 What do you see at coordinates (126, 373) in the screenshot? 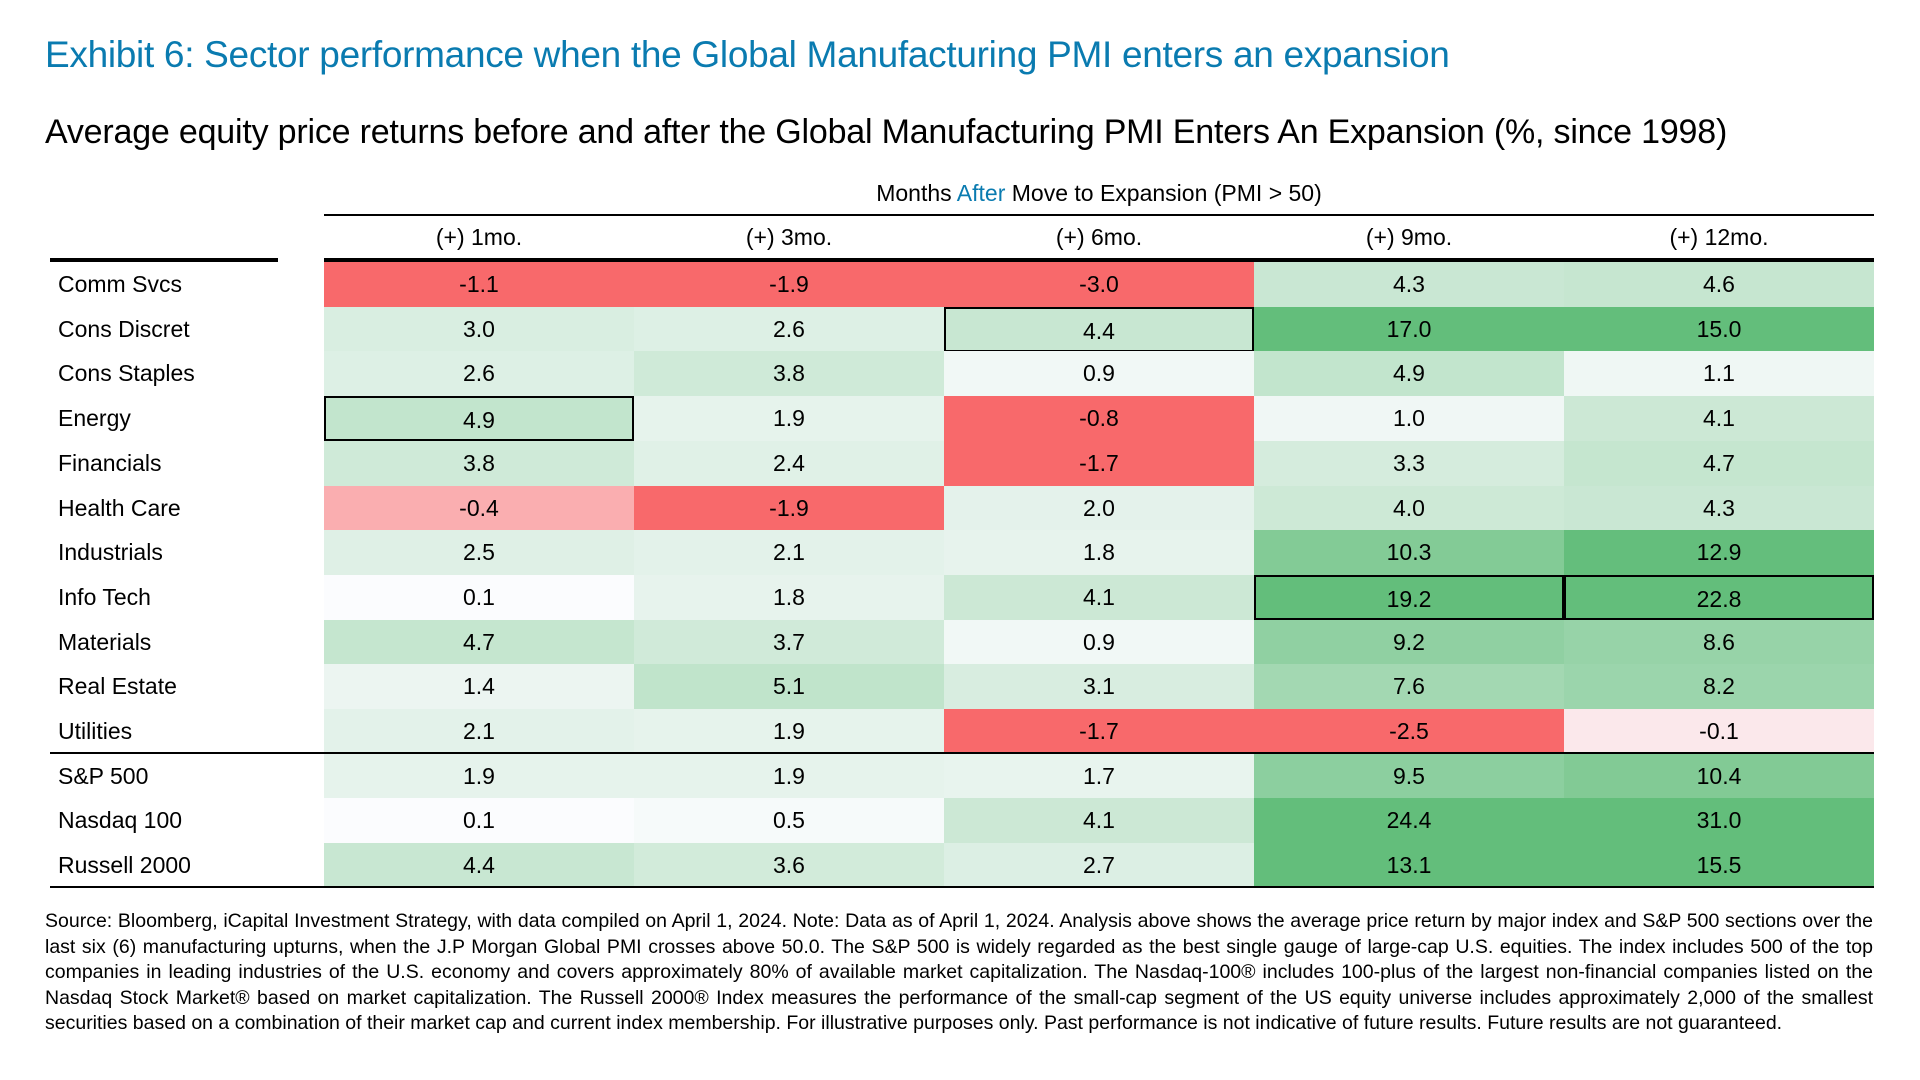
I see `row-label: Cons Staples` at bounding box center [126, 373].